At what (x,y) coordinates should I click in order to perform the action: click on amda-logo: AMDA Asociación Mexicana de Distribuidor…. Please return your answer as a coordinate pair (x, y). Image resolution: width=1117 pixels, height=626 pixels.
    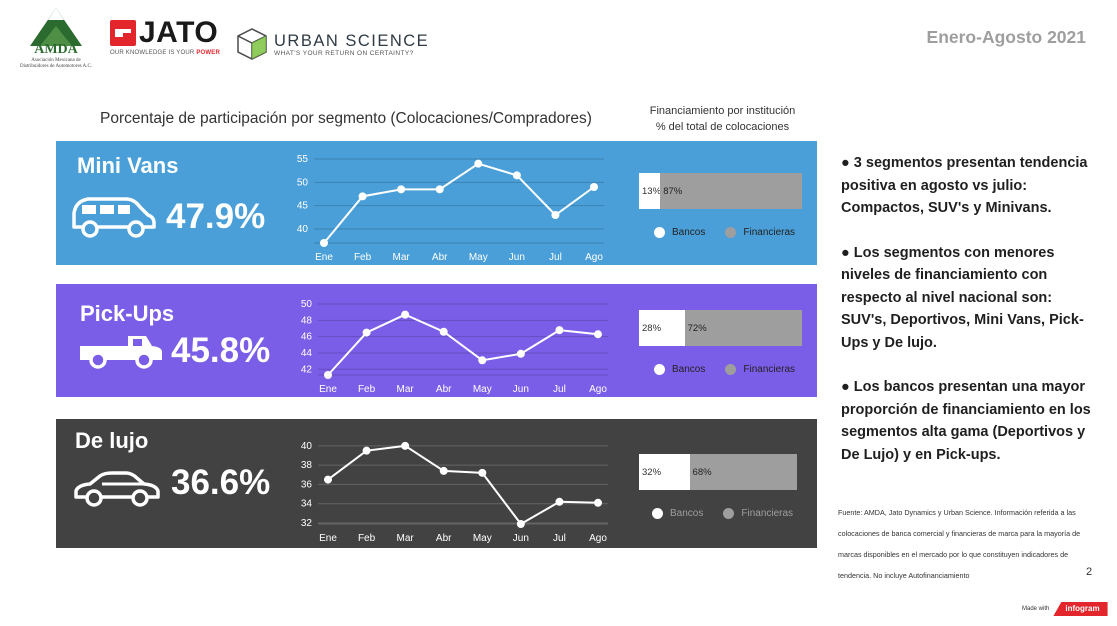
    Looking at the image, I should click on (56, 38).